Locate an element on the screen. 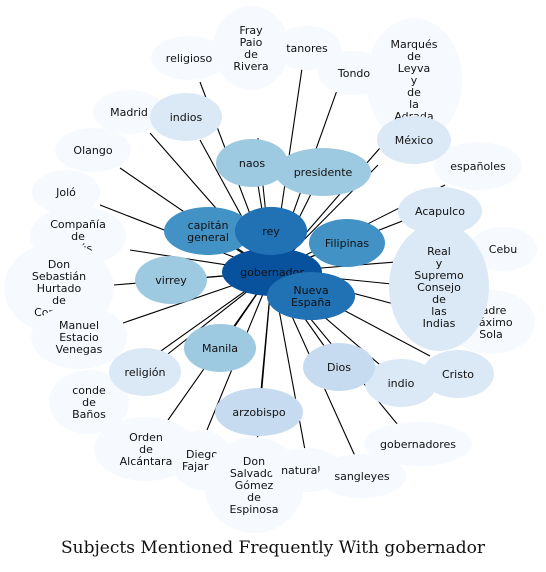 The height and width of the screenshot is (572, 546). node-label-indio: indio is located at coordinates (401, 383).